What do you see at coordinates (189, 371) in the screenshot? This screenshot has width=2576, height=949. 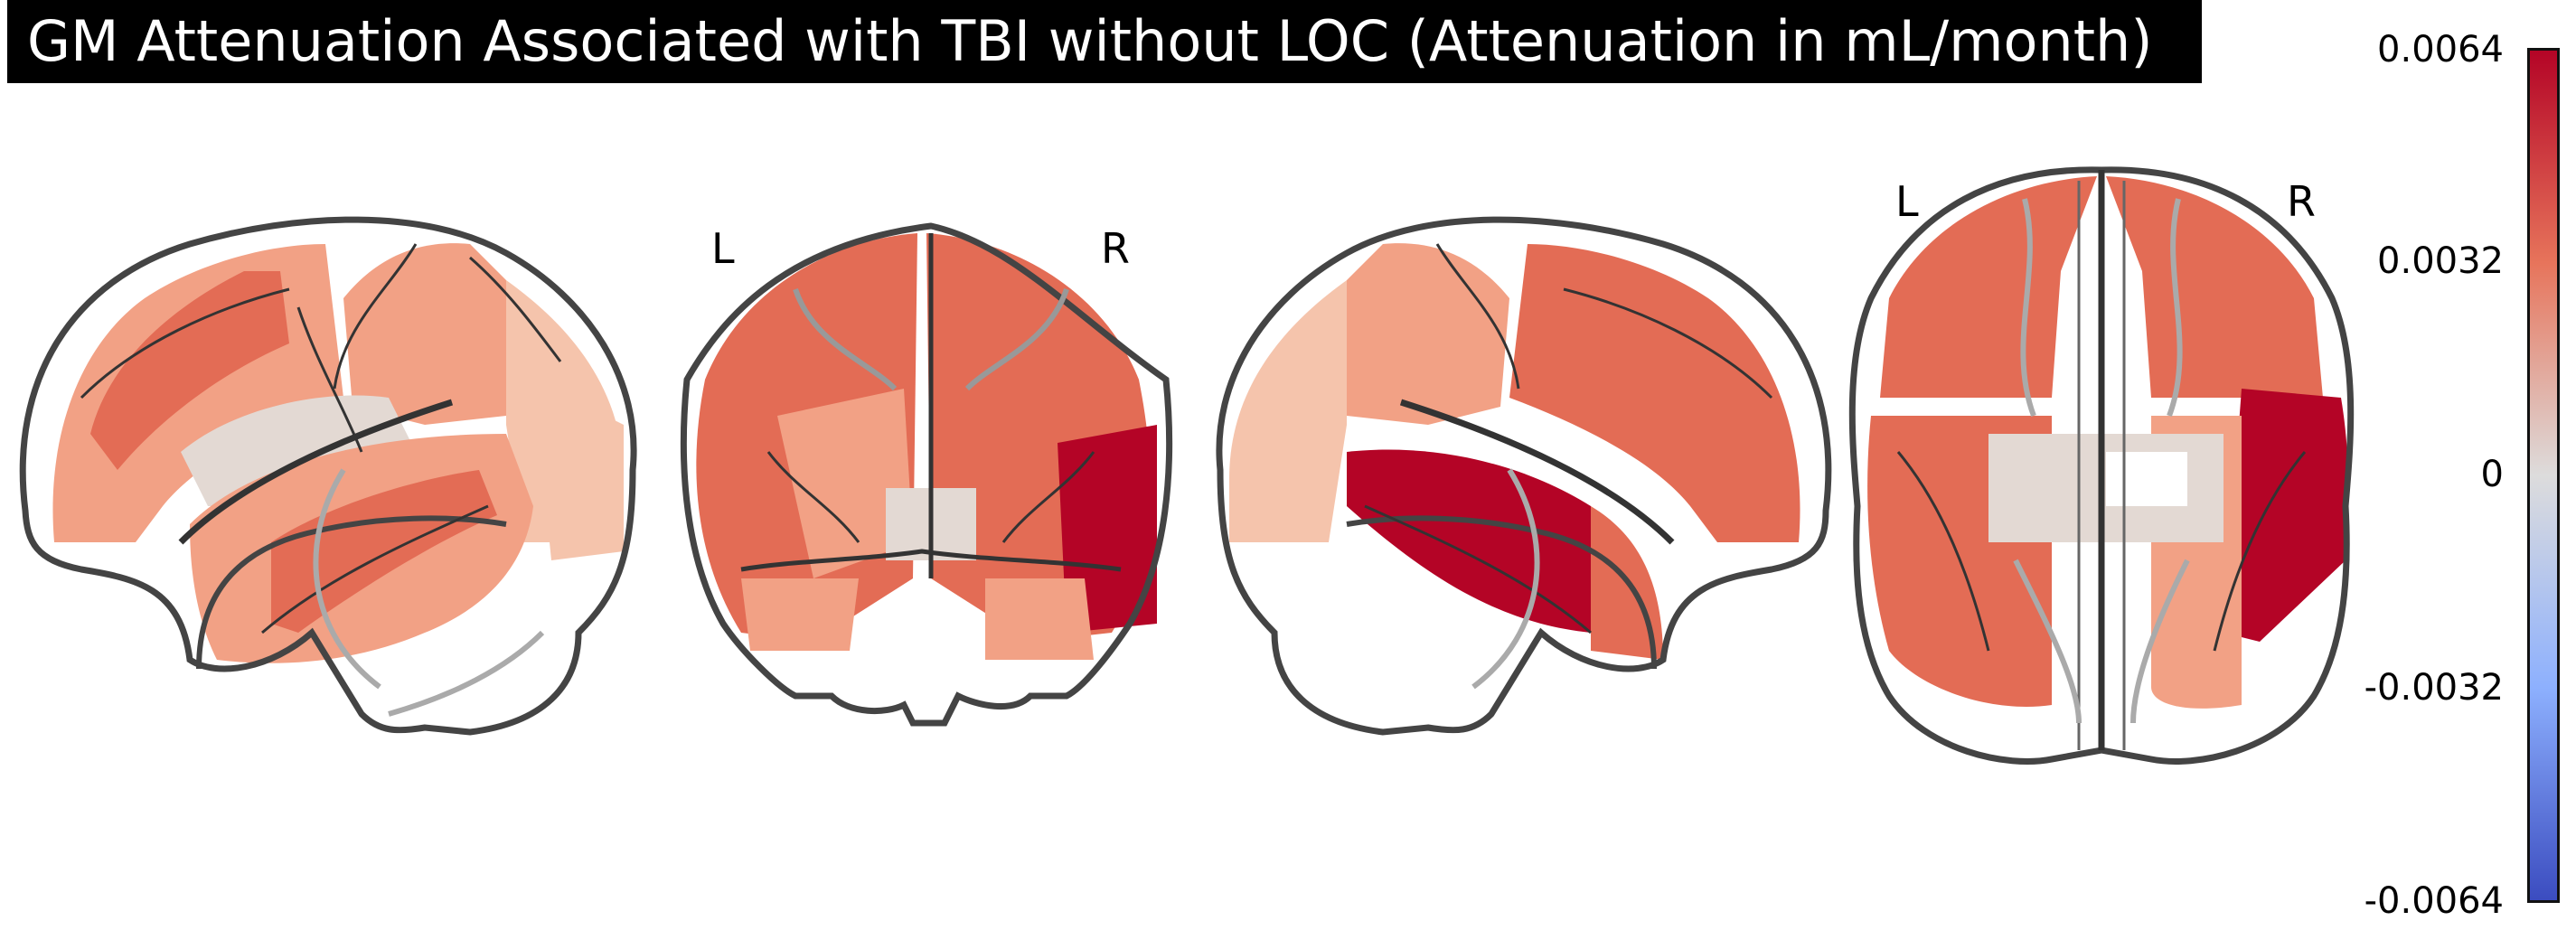 I see `sagittal-left-frontal-dark` at bounding box center [189, 371].